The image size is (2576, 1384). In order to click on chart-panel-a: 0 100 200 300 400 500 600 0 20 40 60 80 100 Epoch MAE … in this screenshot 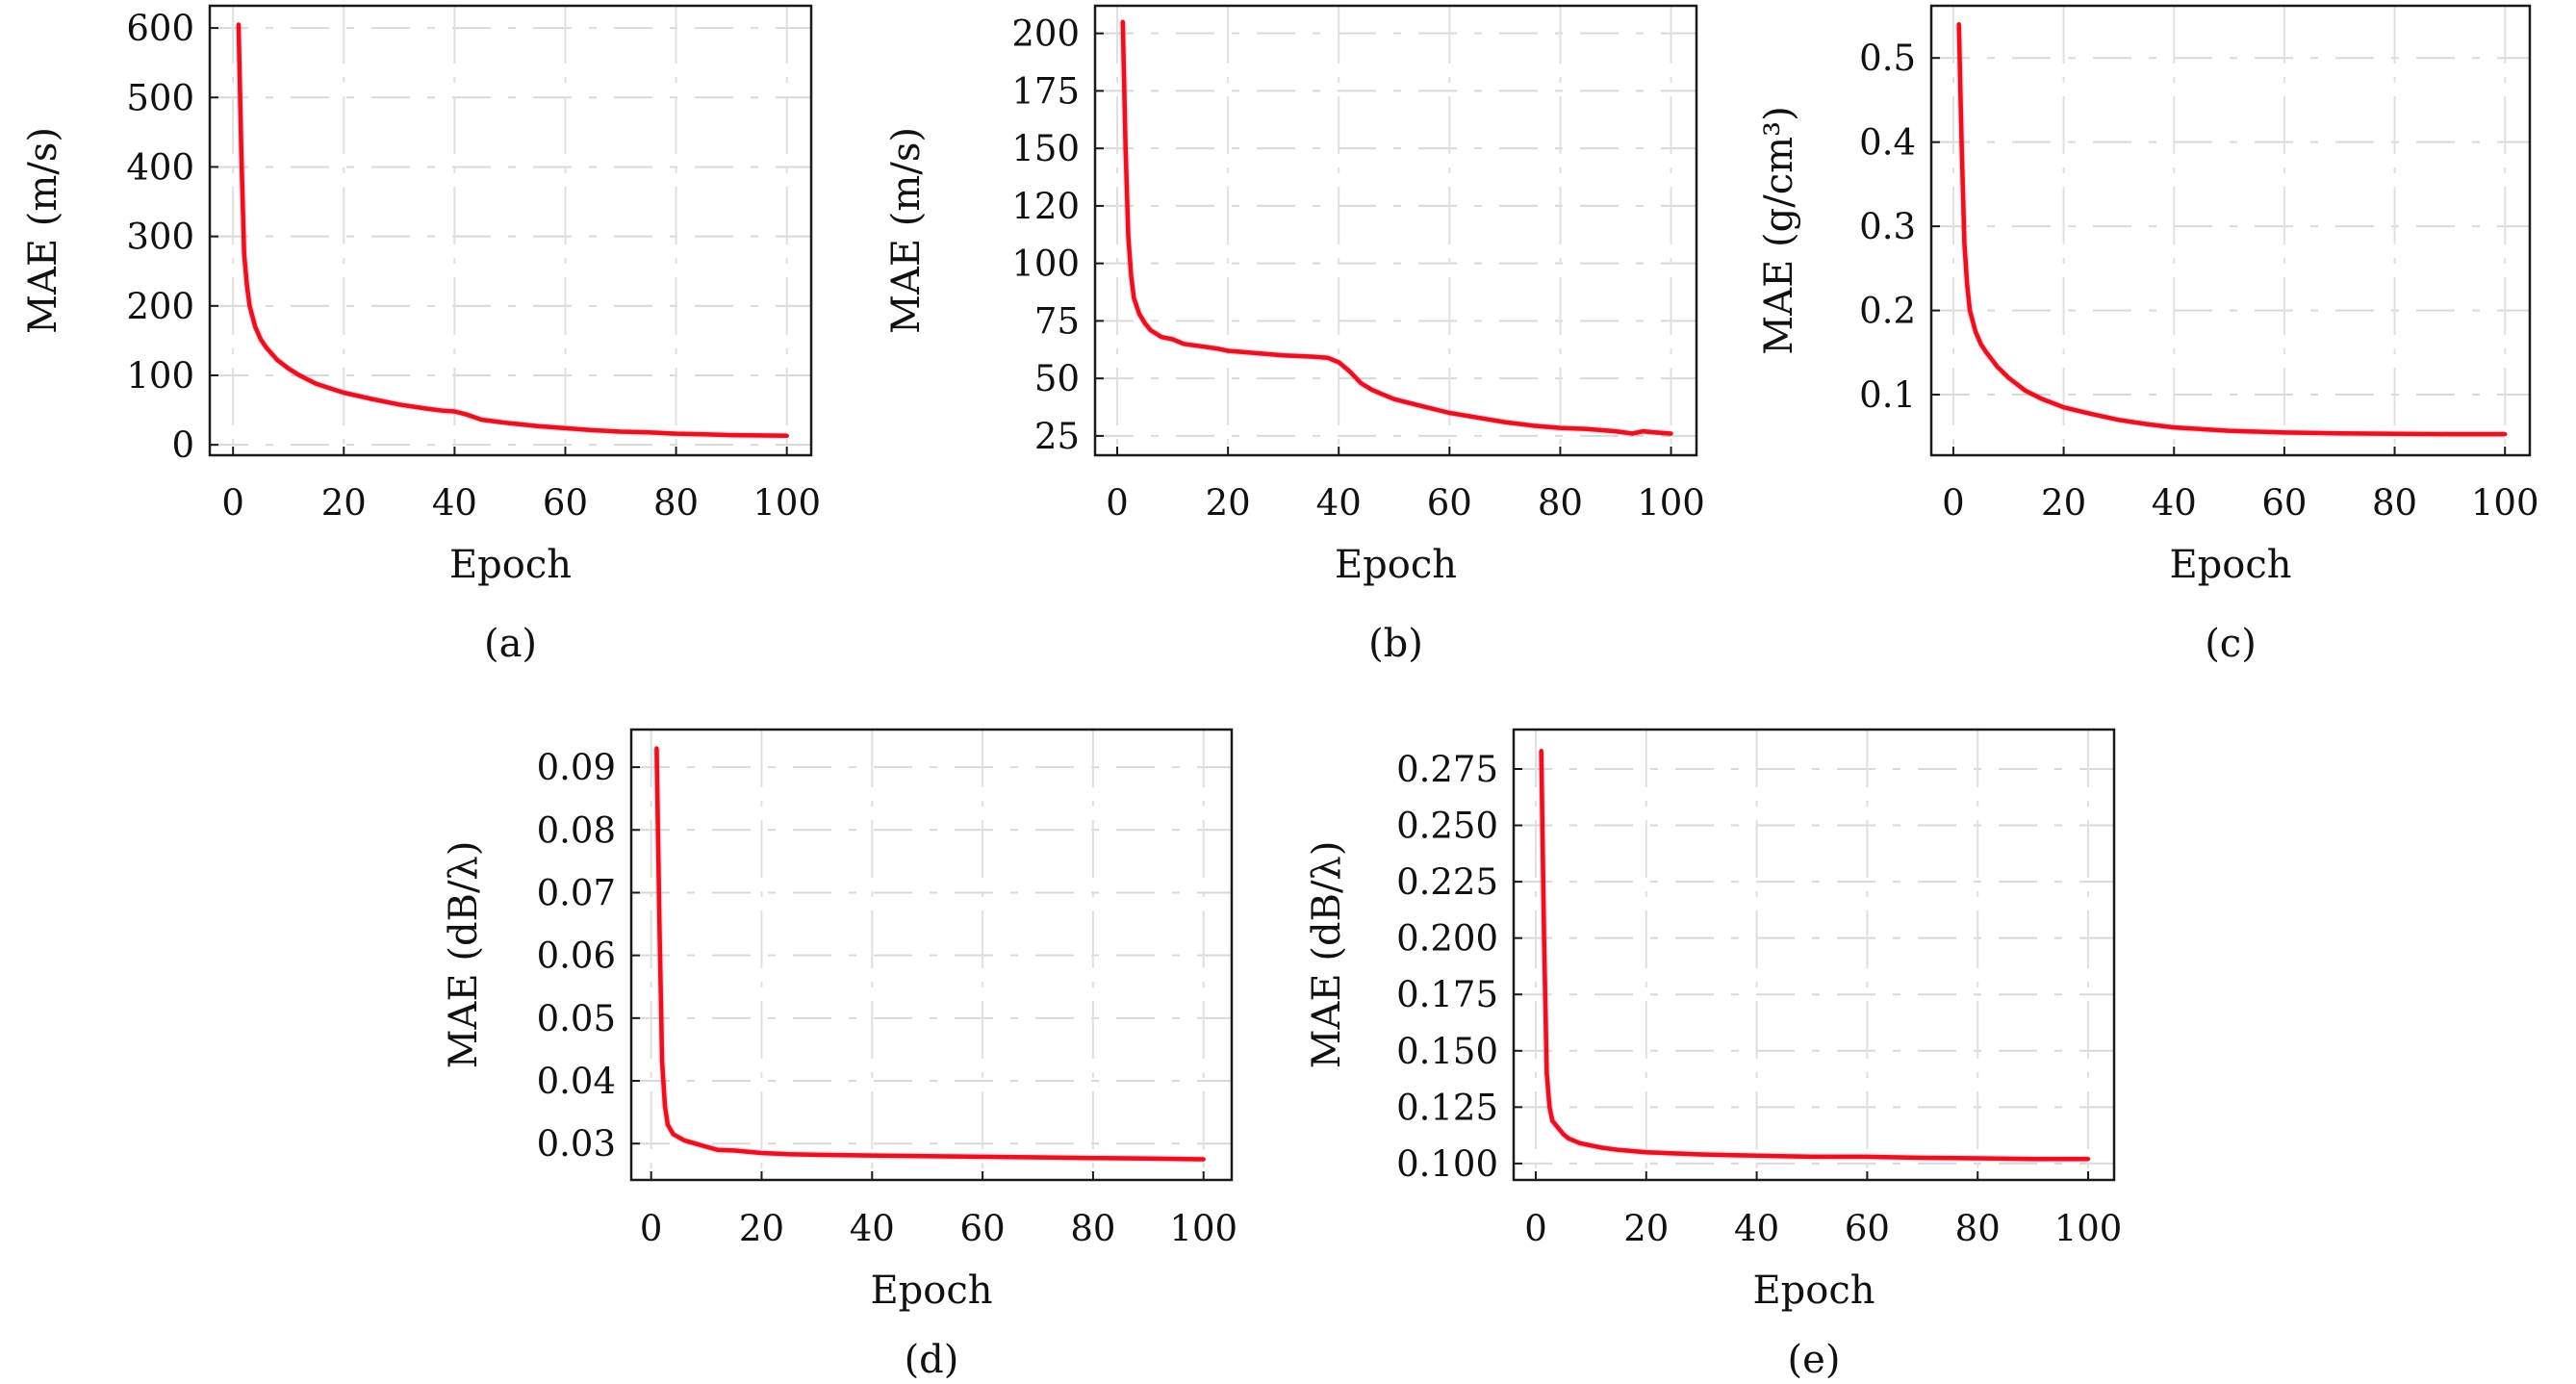, I will do `click(421, 335)`.